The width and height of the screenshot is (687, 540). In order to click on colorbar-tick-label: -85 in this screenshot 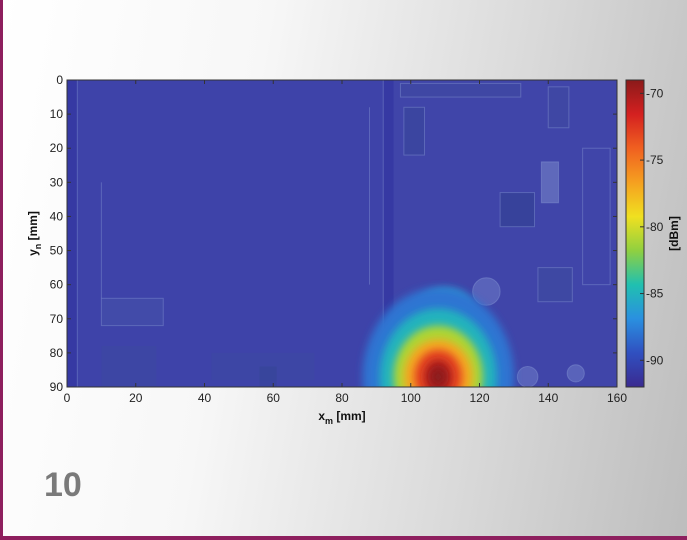, I will do `click(655, 294)`.